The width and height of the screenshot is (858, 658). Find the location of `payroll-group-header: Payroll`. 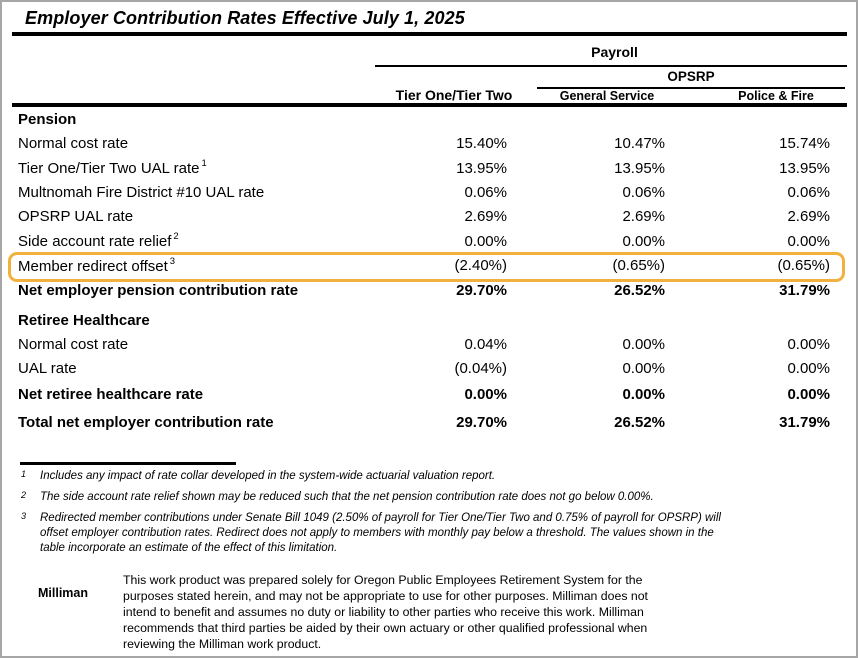

payroll-group-header: Payroll is located at coordinates (614, 52).